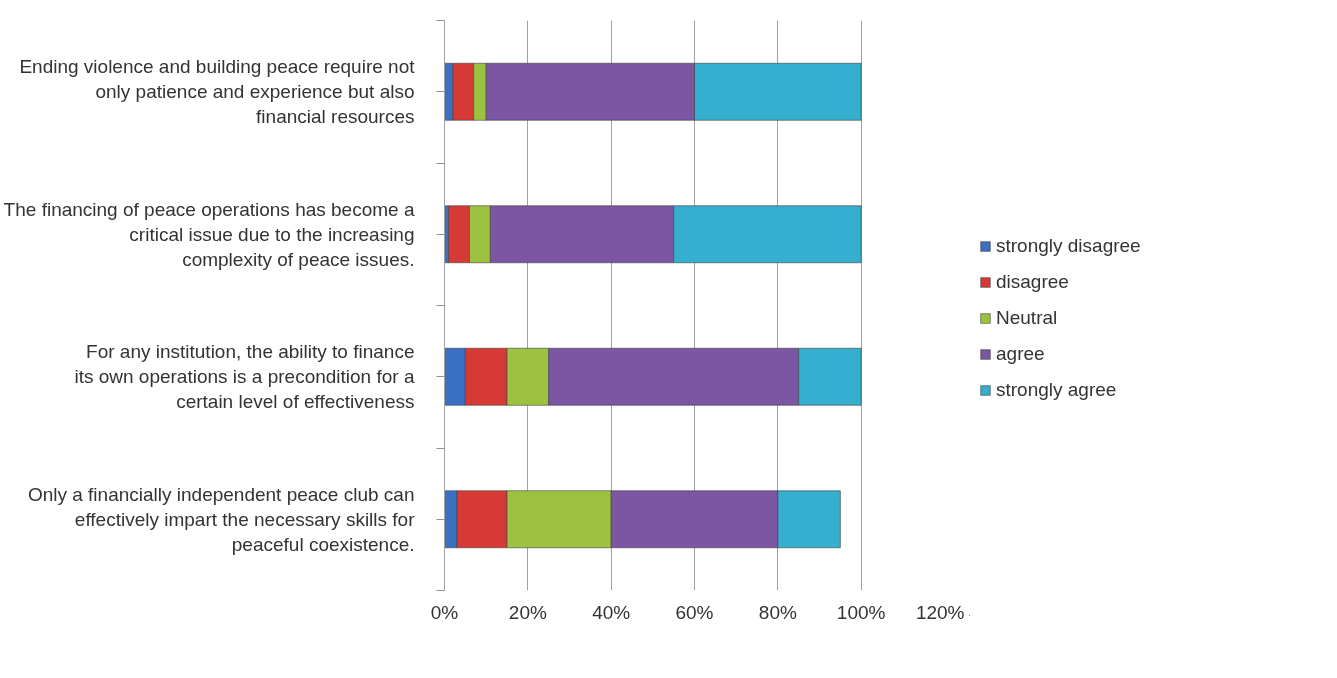 This screenshot has width=1337, height=678. I want to click on y-tick-label: The financing of peace operations has become a critical issue due to the increasing complexity of peace issues., so click(209, 234).